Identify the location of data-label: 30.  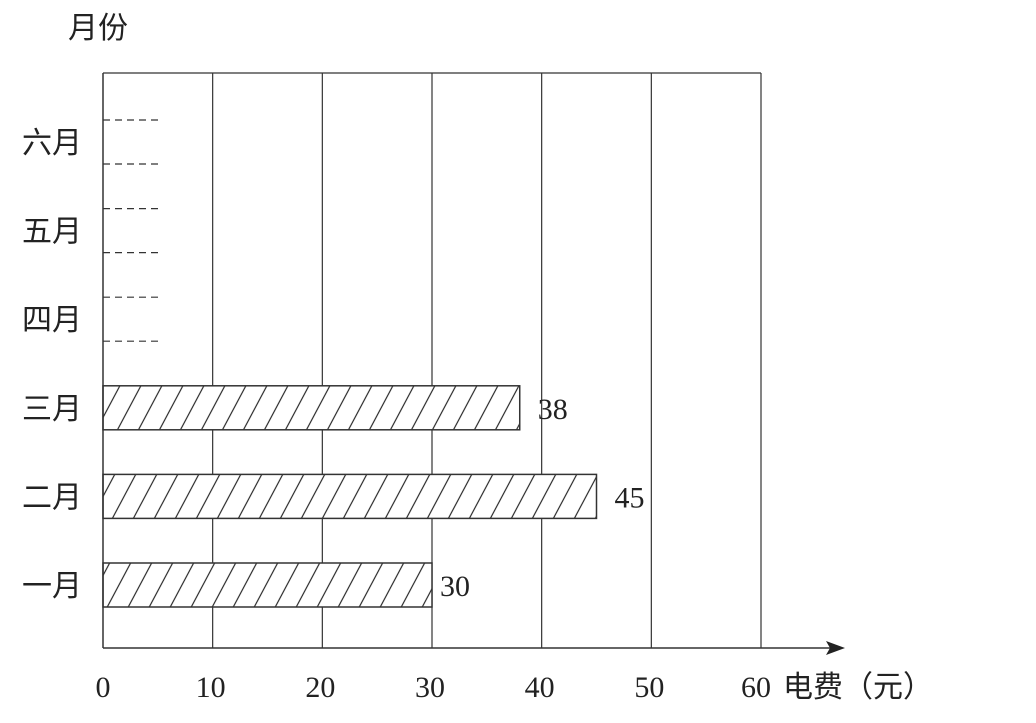
(455, 586).